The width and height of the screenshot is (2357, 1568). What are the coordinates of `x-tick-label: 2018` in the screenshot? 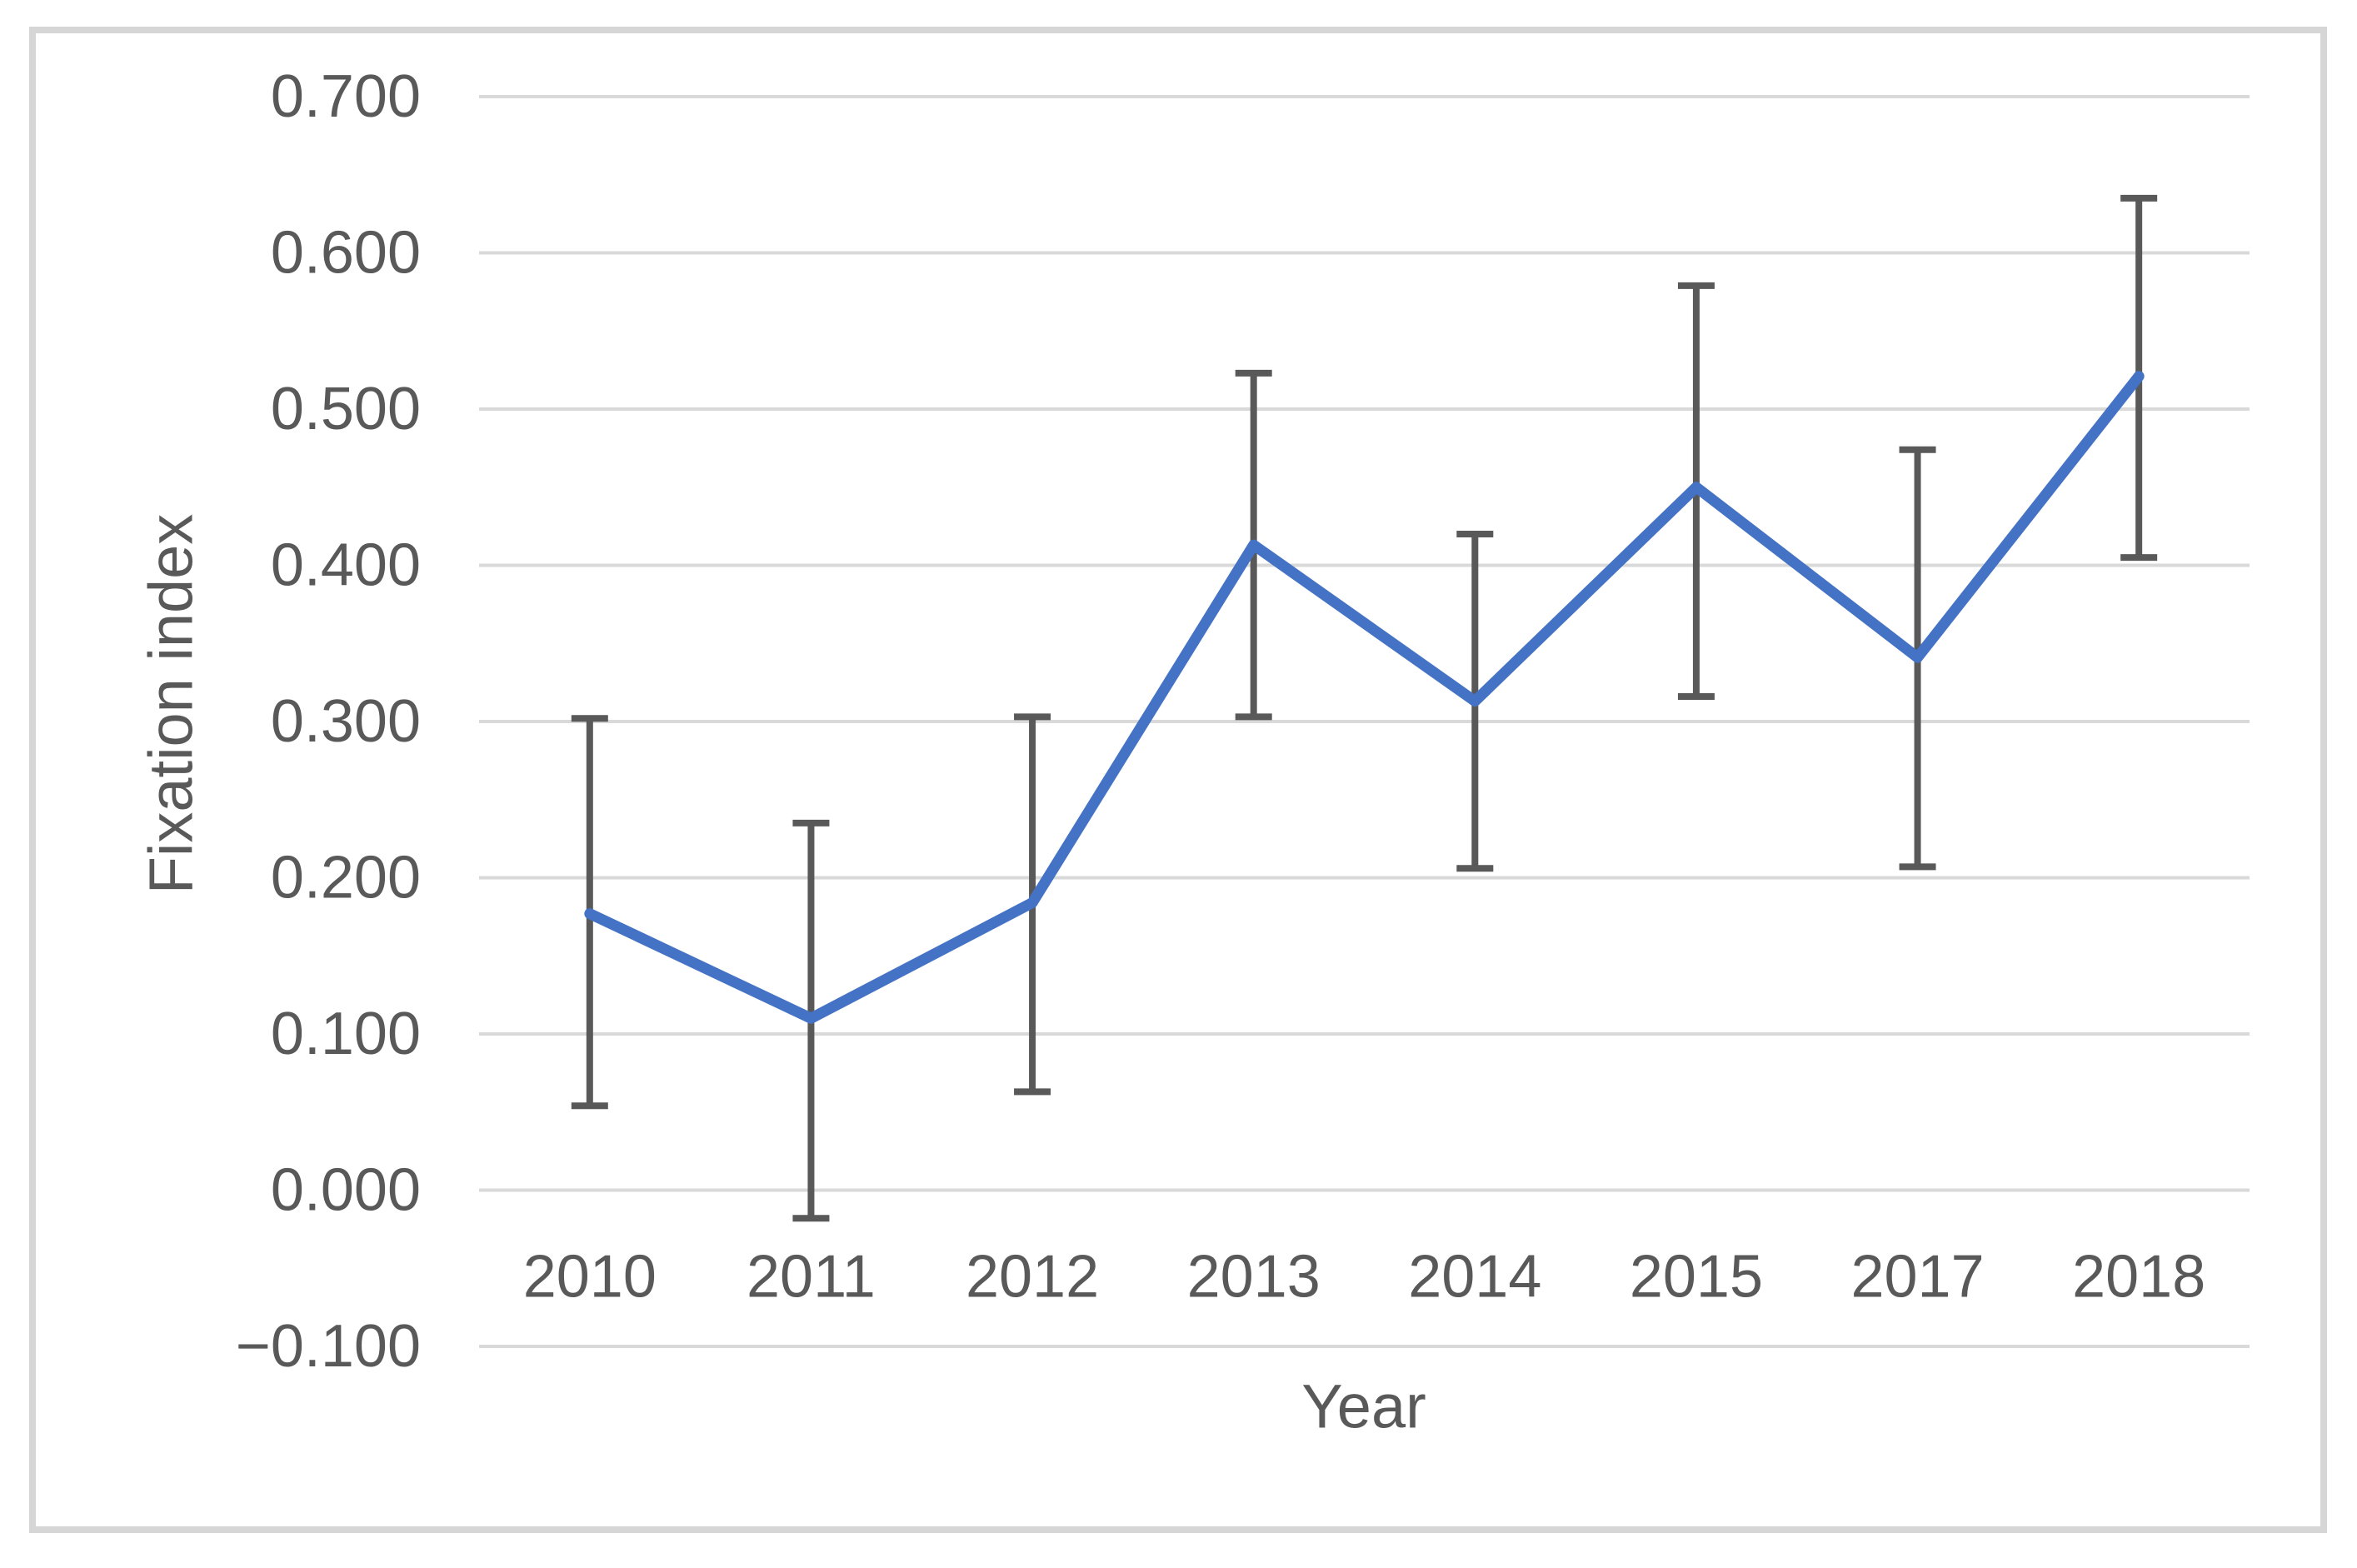 It's located at (2138, 1276).